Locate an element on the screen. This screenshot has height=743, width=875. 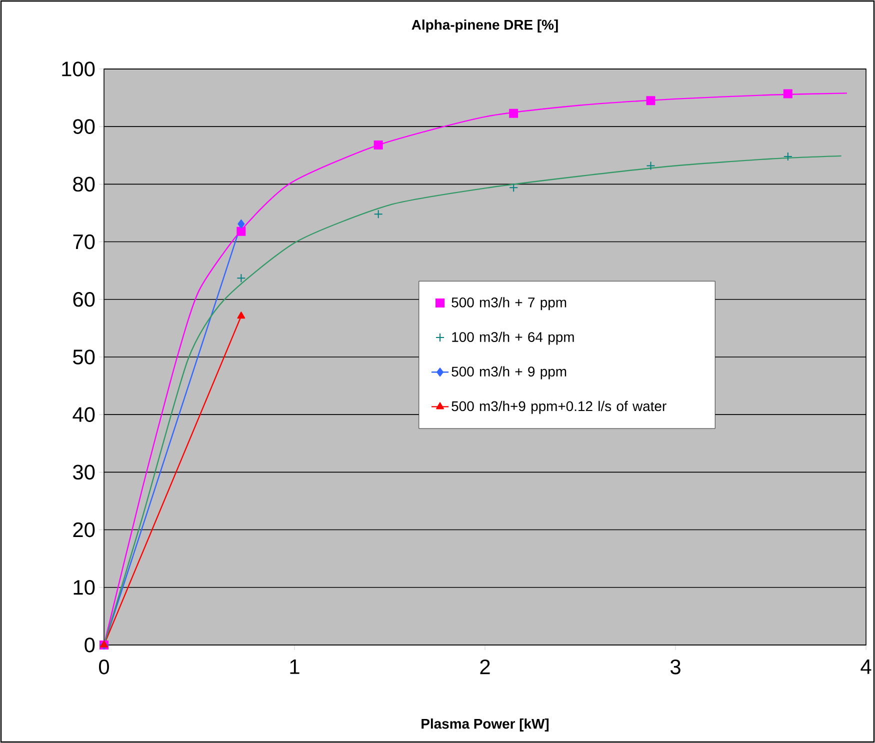
chart-title: Alpha-pinene DRE [%] is located at coordinates (485, 25).